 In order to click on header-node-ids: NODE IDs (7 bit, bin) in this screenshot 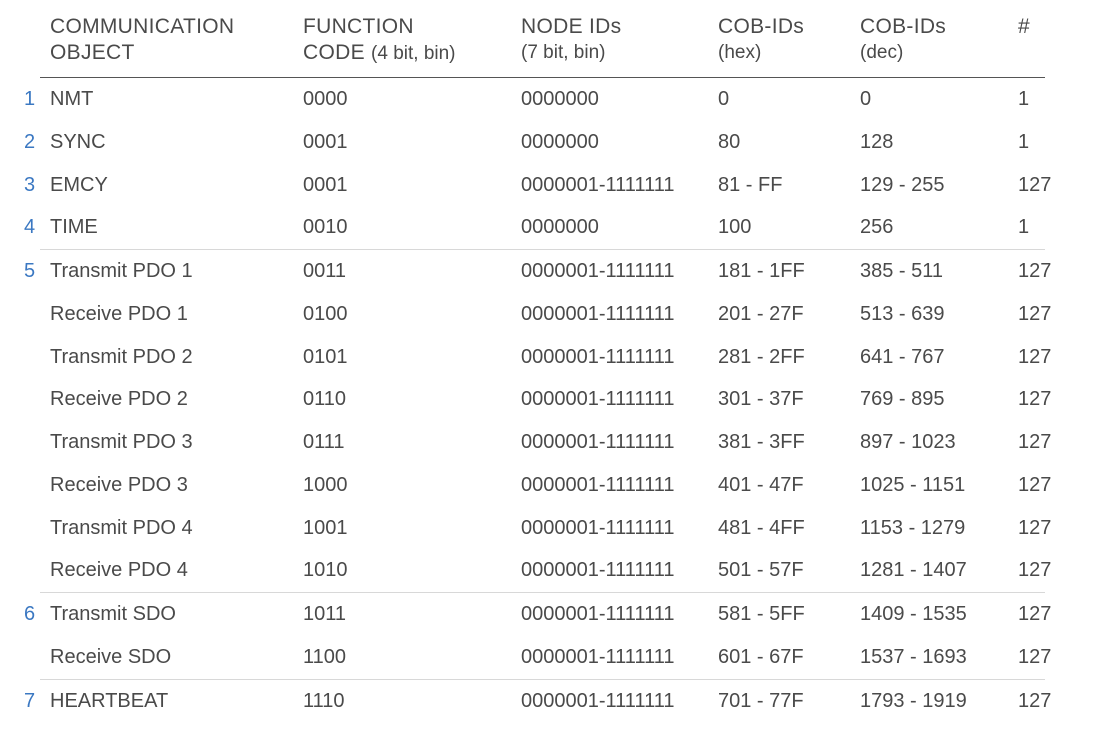, I will do `click(571, 40)`.